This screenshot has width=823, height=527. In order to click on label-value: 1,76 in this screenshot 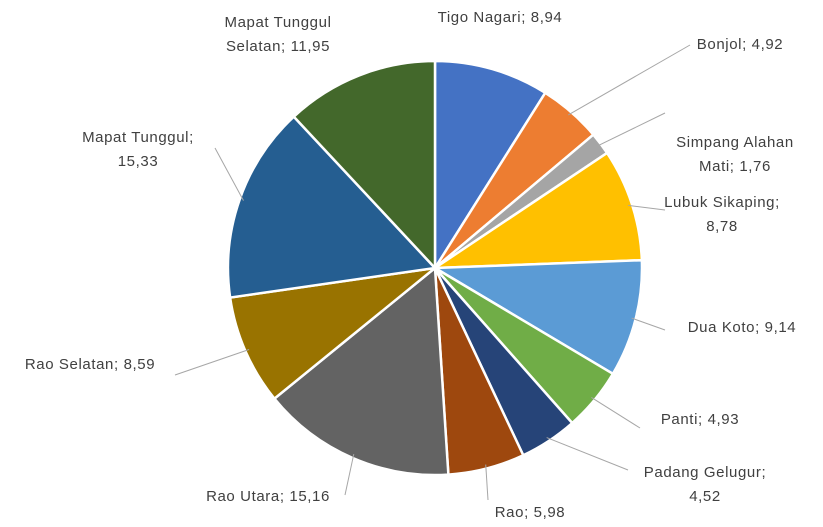, I will do `click(755, 166)`.